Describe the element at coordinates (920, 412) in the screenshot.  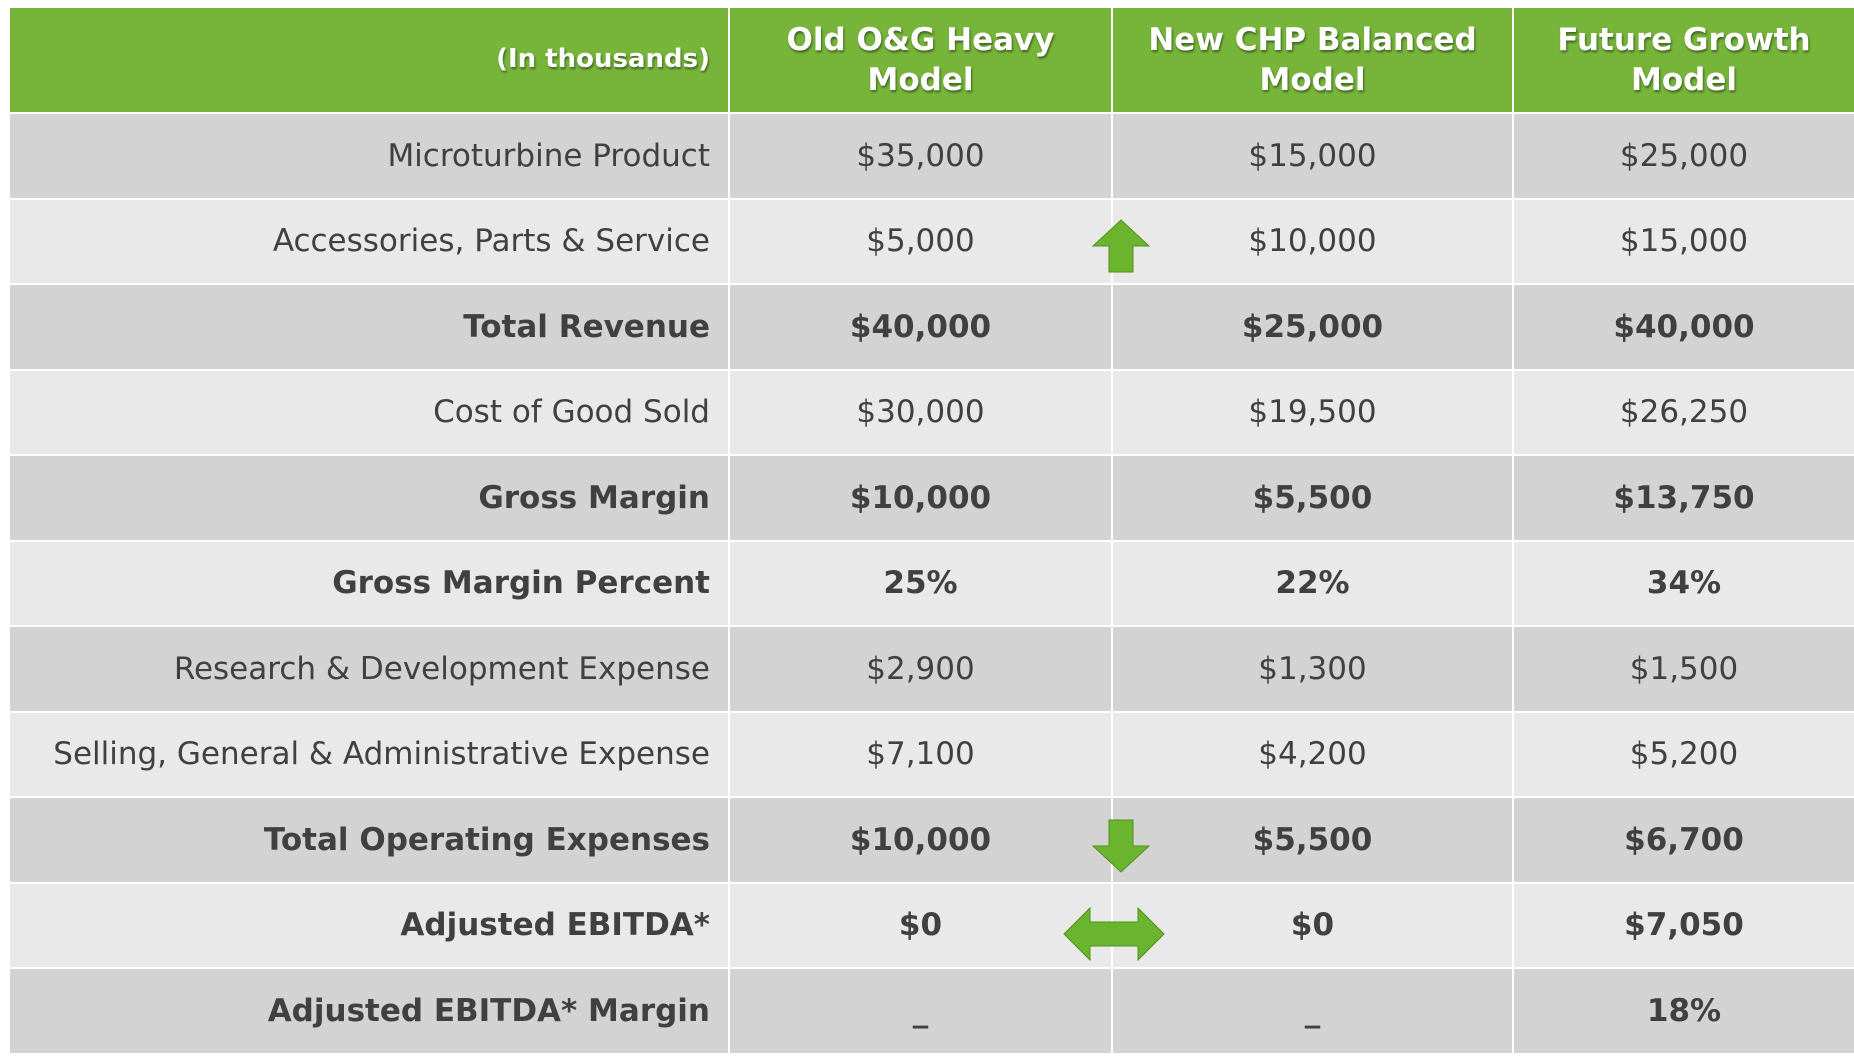
I see `table-cell: $30,000` at that location.